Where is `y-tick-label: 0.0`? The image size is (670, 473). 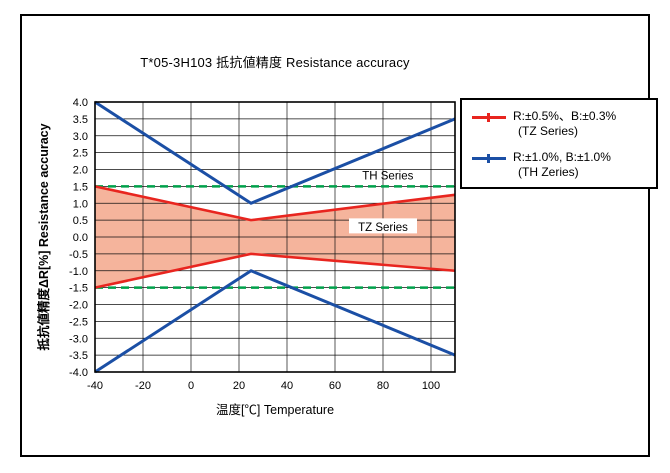
y-tick-label: 0.0 is located at coordinates (80, 238).